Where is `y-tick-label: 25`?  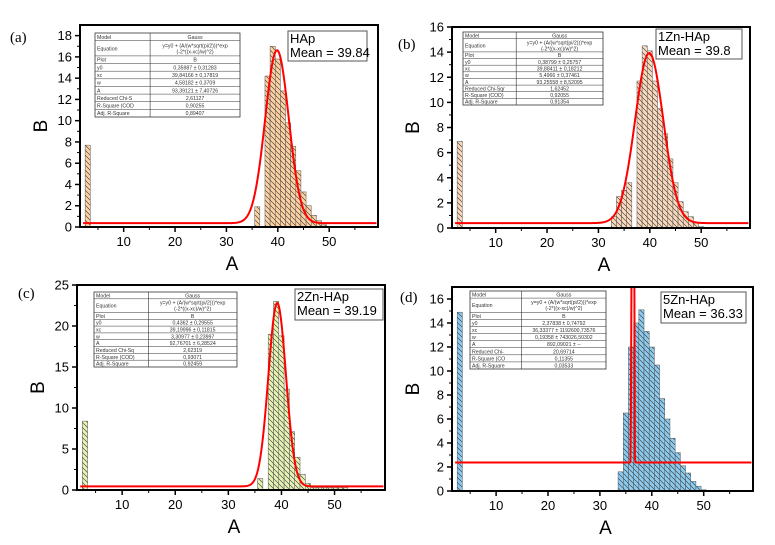 y-tick-label: 25 is located at coordinates (62, 285).